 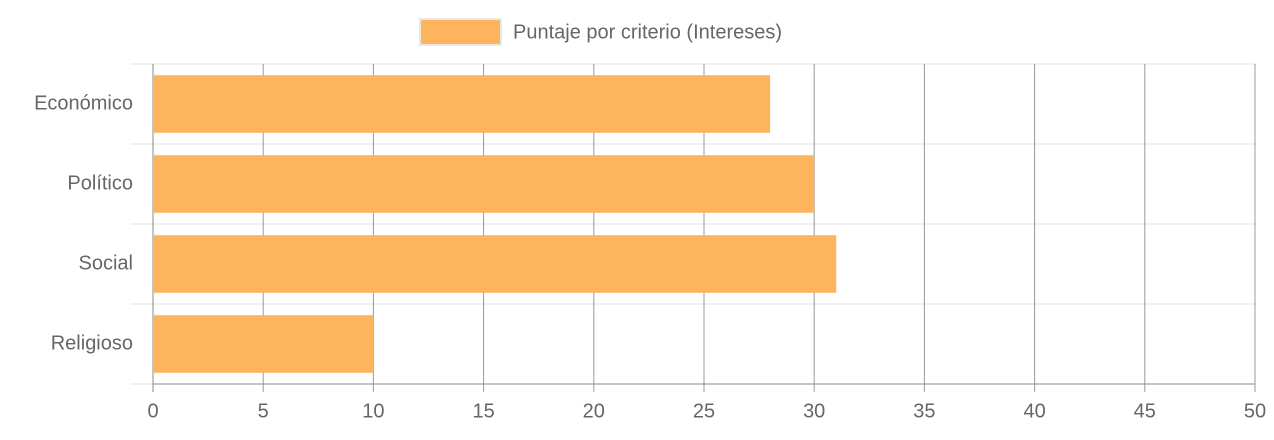 I want to click on x-tick-label: 50, so click(x=1255, y=411).